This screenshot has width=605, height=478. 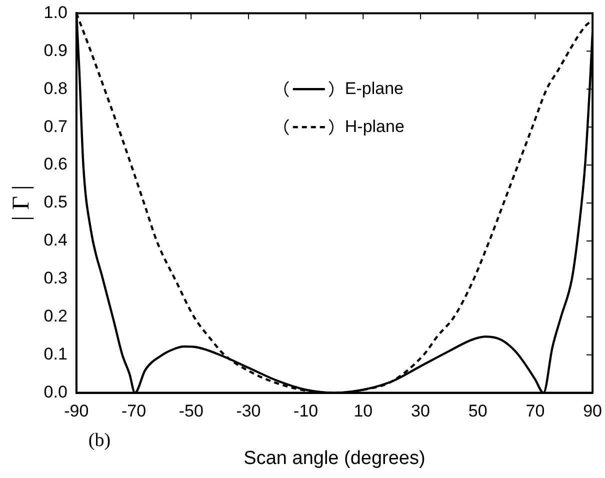 I want to click on legend-label: E-plane, so click(x=374, y=88).